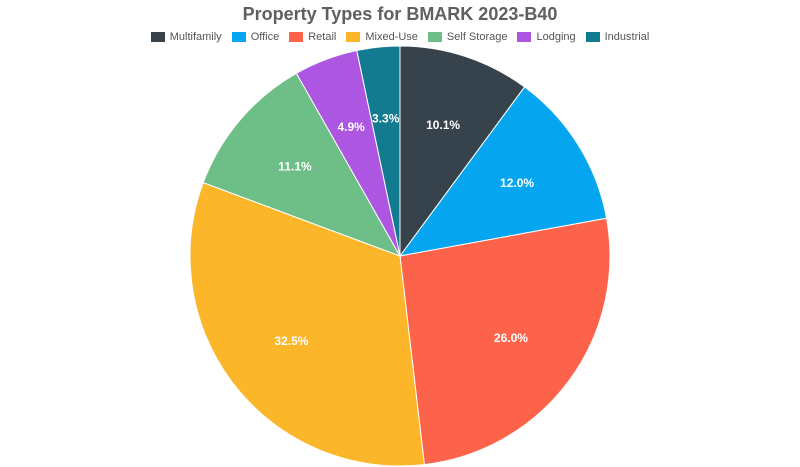  I want to click on legend-swatch-lodging, so click(524, 37).